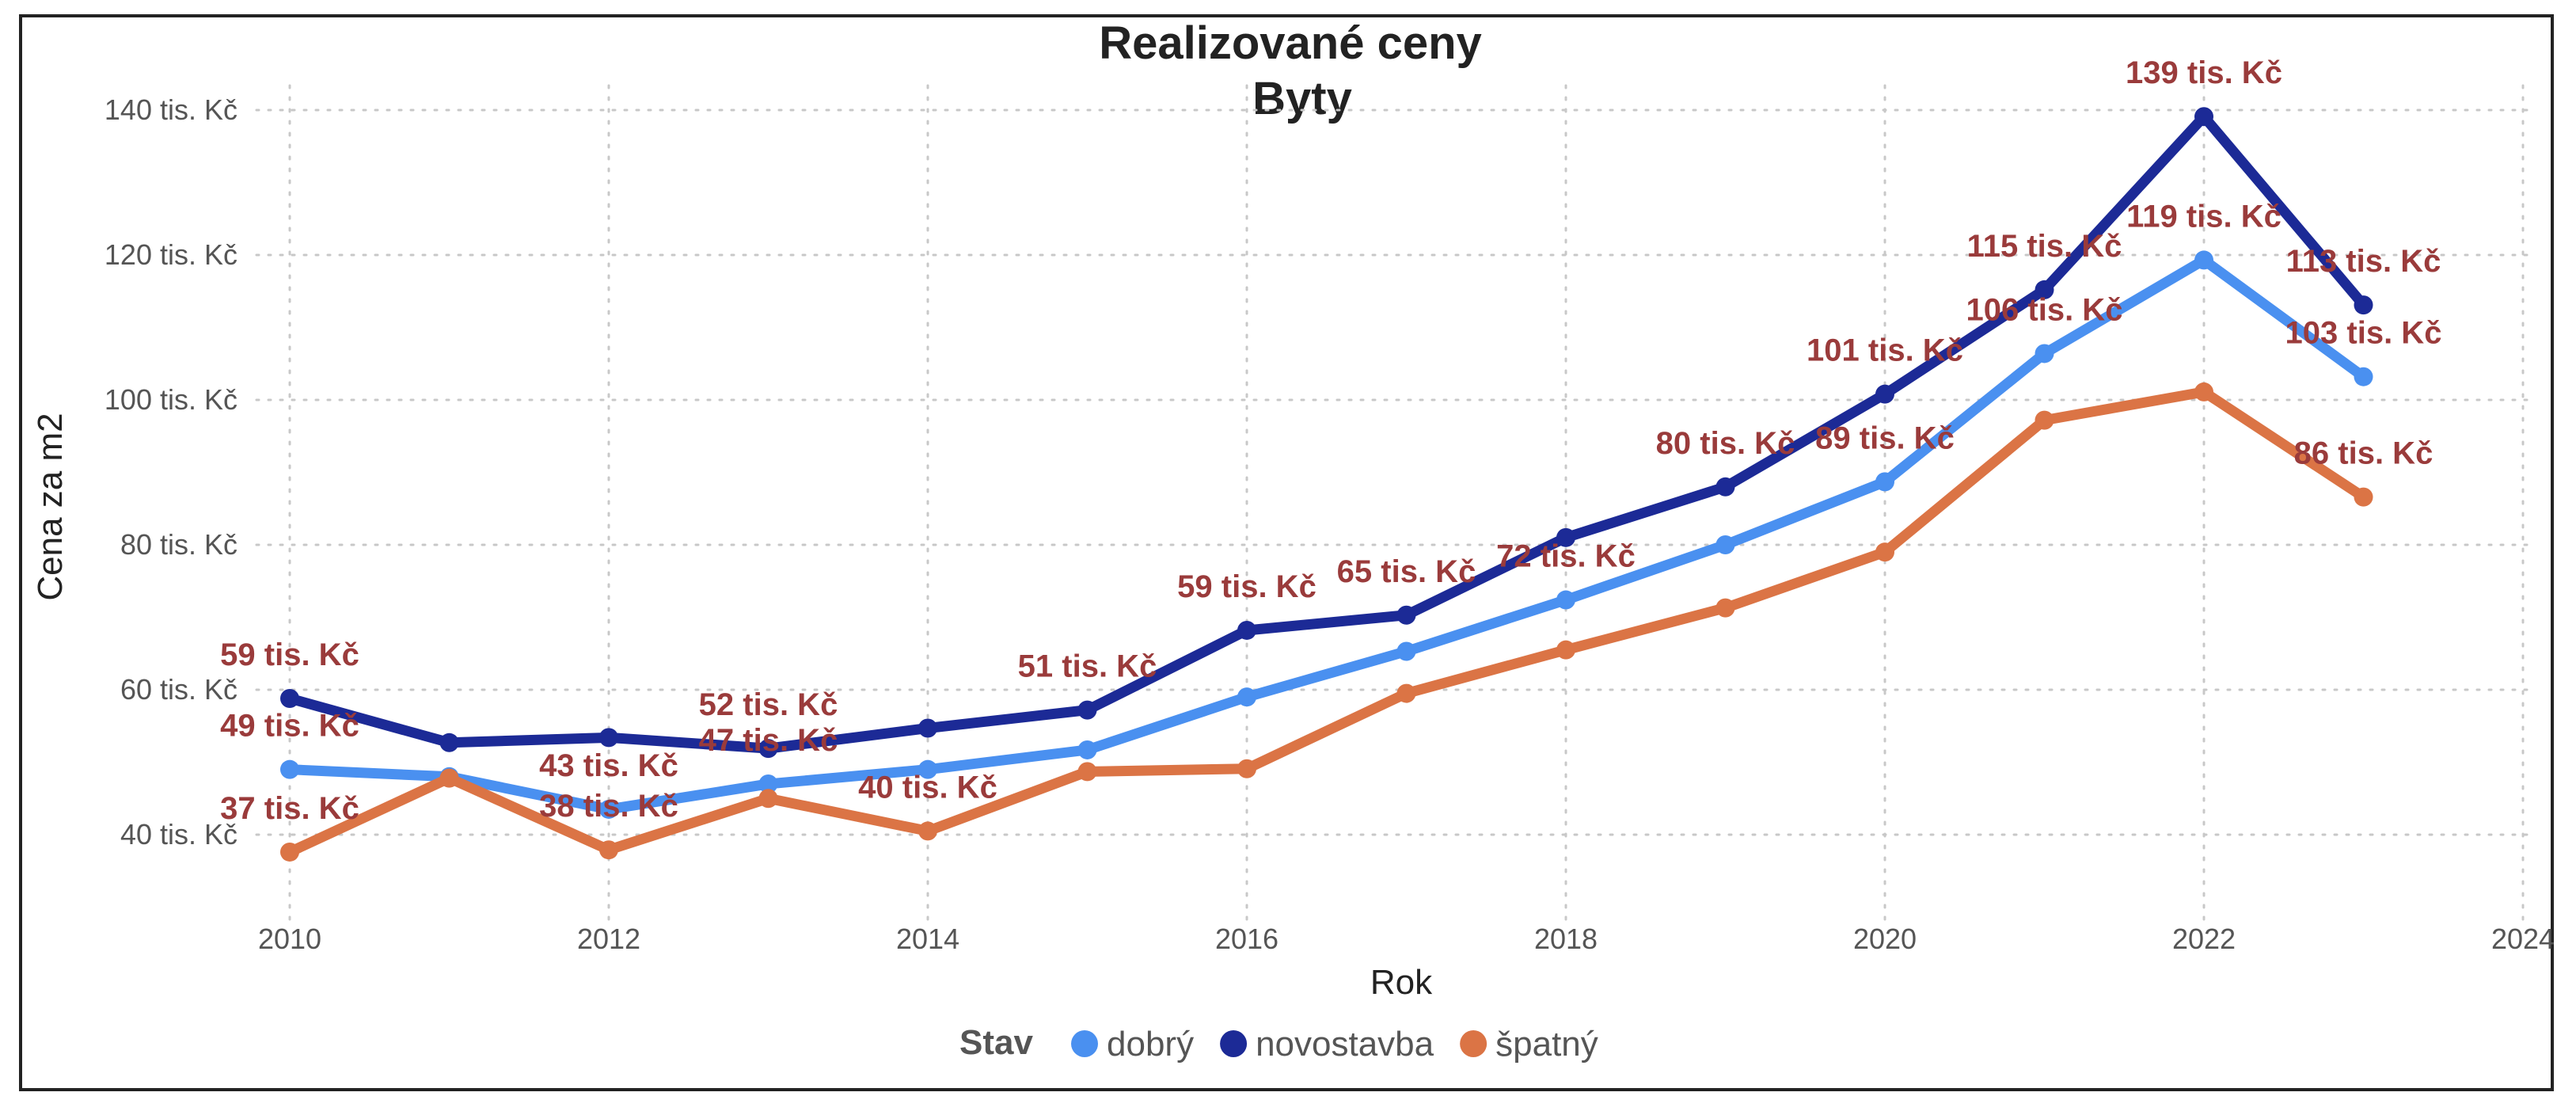 This screenshot has height=1115, width=2576. Describe the element at coordinates (2204, 216) in the screenshot. I see `data-label-dobry: 119 tis. Kč` at that location.